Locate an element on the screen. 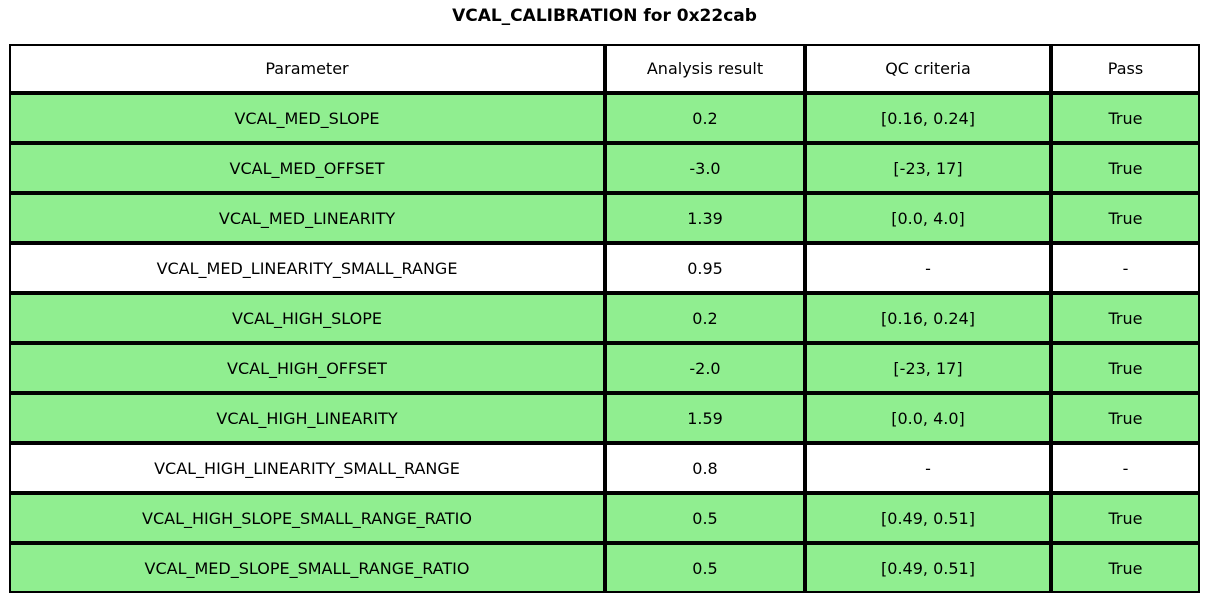  result-cell: 0.8 is located at coordinates (705, 468).